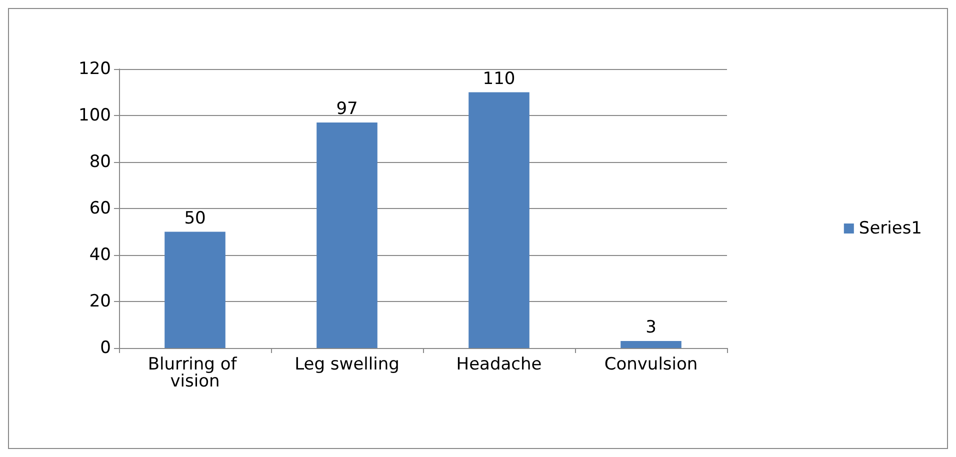 This screenshot has width=956, height=457. What do you see at coordinates (195, 218) in the screenshot?
I see `data-label: 50` at bounding box center [195, 218].